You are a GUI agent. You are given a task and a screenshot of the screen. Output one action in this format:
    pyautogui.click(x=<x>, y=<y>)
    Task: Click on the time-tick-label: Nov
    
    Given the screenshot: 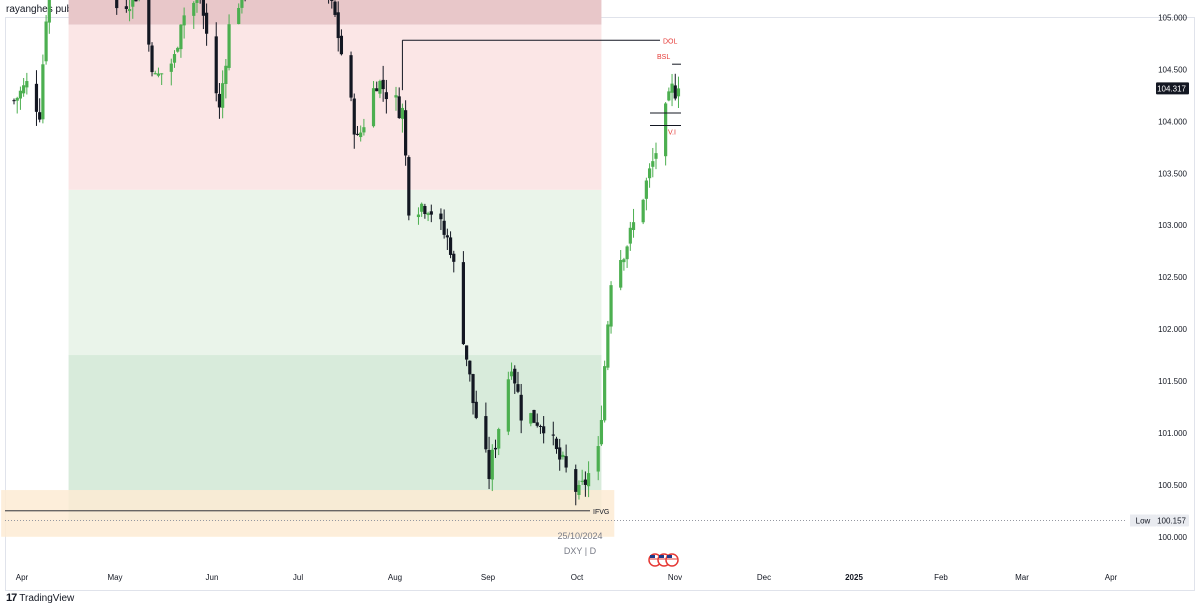 What is the action you would take?
    pyautogui.click(x=675, y=577)
    